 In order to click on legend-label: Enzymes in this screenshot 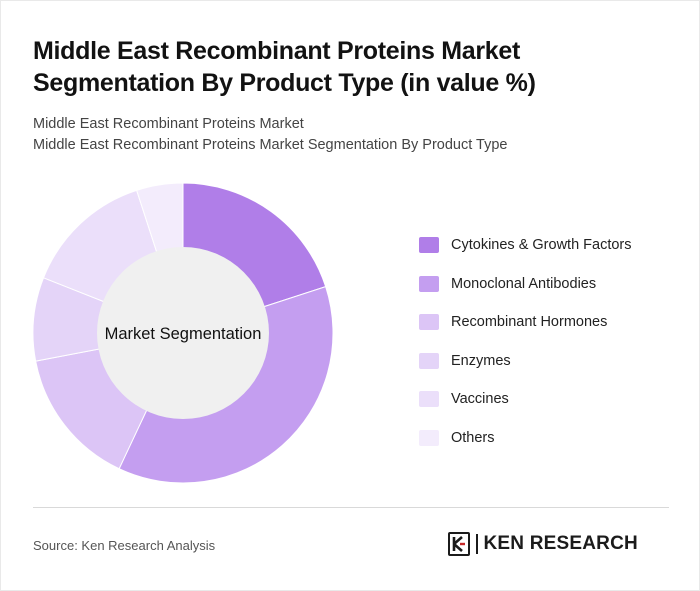, I will do `click(481, 360)`.